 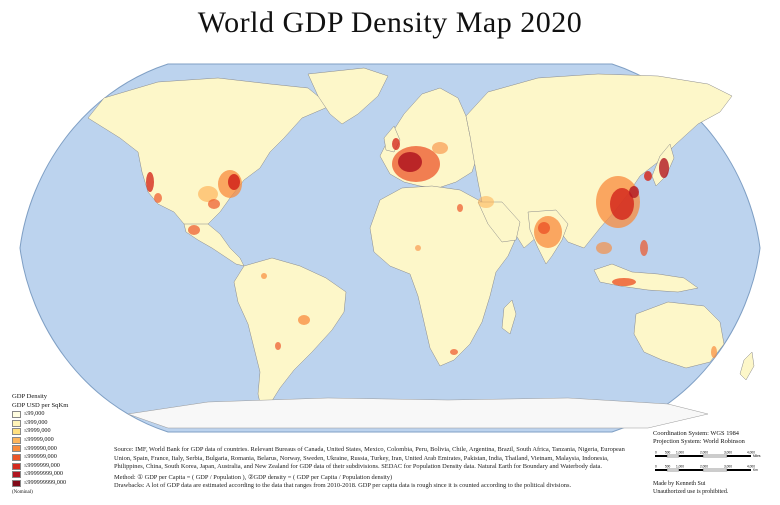 I want to click on author-credit: Made by Kenneth Sui, so click(x=679, y=484).